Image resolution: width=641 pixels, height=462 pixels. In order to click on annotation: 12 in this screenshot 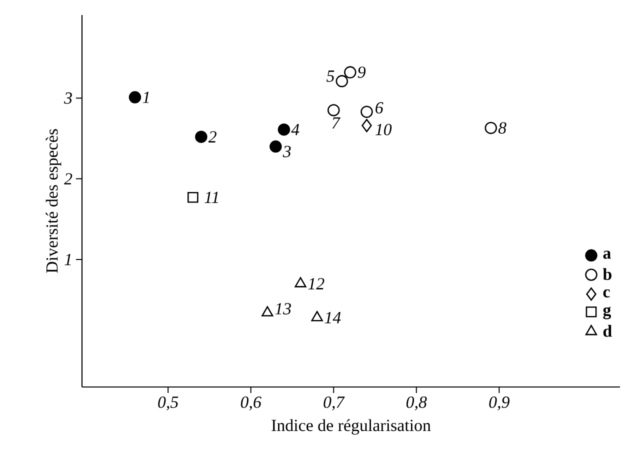, I will do `click(316, 284)`.